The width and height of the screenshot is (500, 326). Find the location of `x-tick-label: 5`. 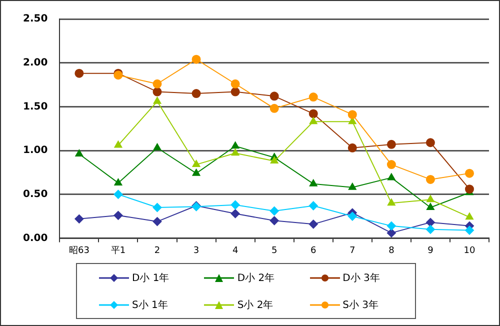

x-tick-label: 5 is located at coordinates (274, 251).